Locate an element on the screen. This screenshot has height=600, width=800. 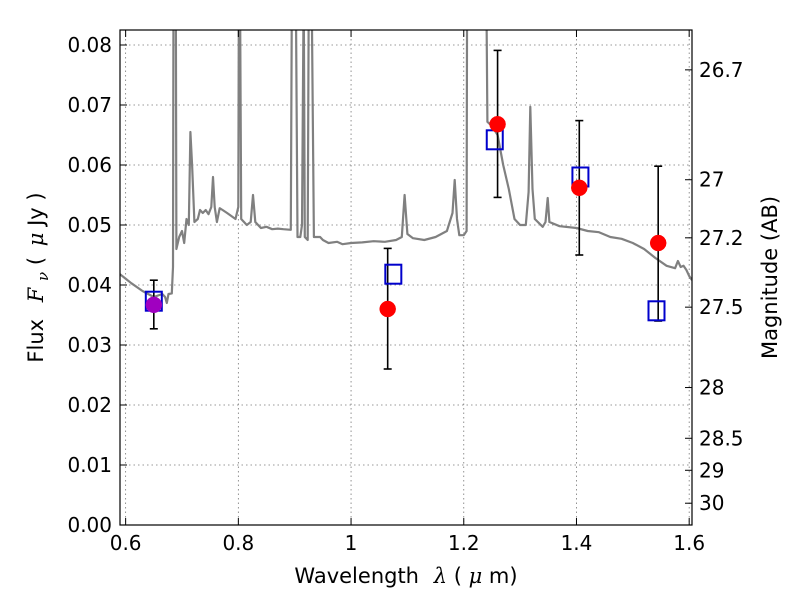
x-tick-label: 0.6 is located at coordinates (126, 543).